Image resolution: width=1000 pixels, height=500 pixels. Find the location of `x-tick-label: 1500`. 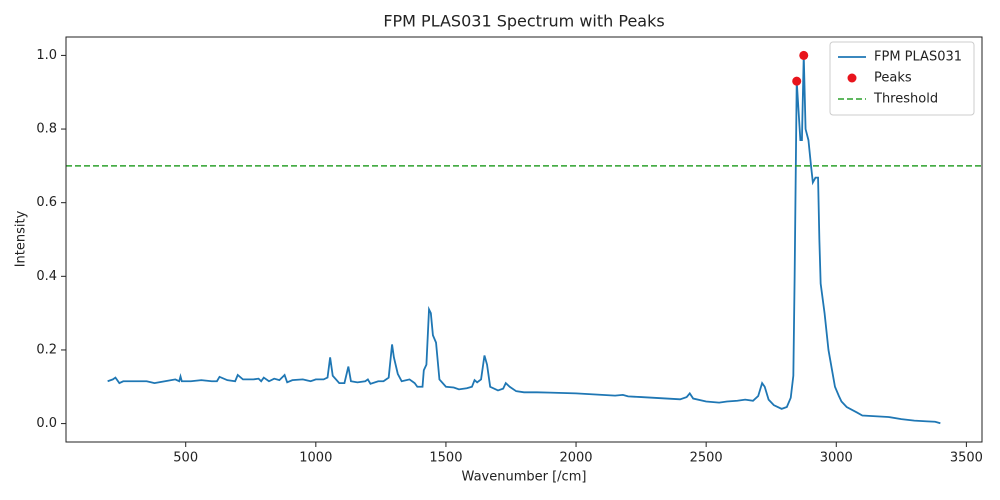

x-tick-label: 1500 is located at coordinates (445, 458).